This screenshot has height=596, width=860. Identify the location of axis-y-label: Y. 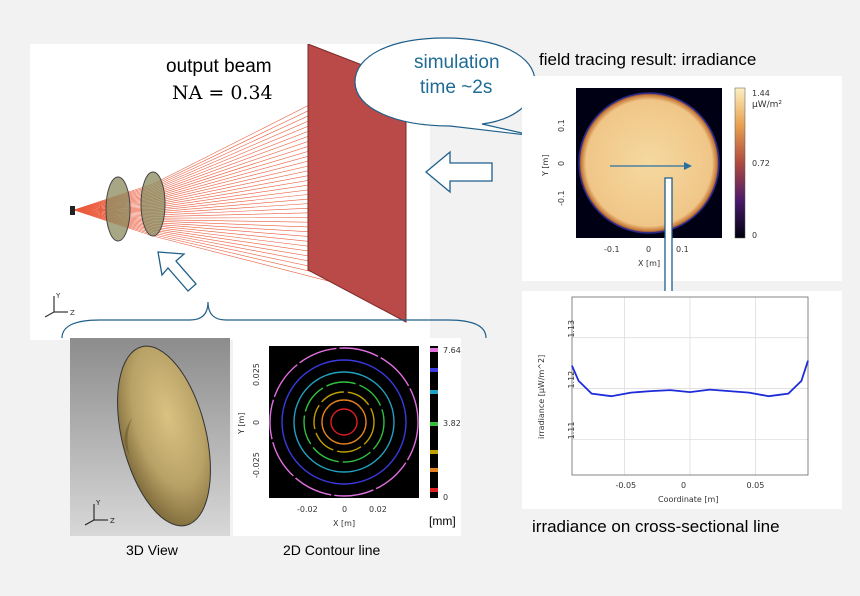
(58, 296).